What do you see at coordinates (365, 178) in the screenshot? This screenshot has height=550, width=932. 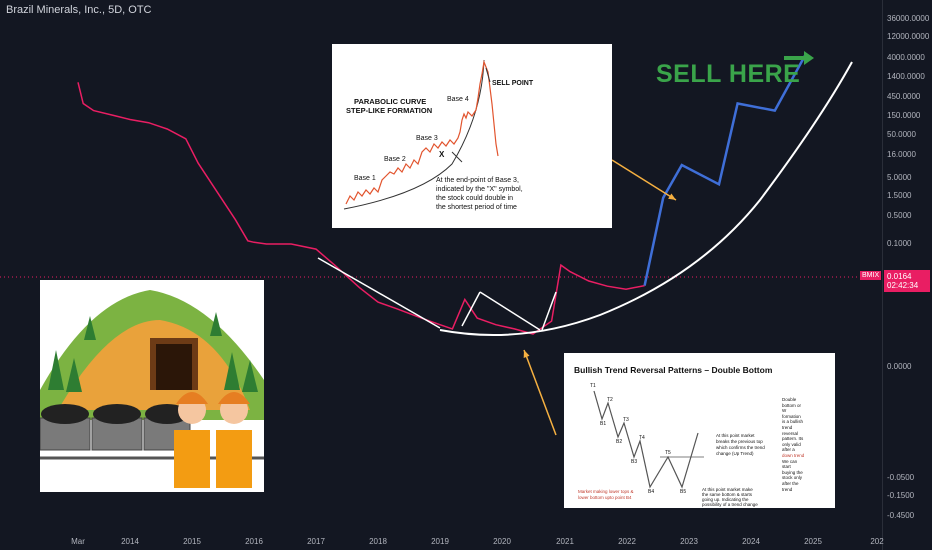 I see `base1-label: Base 1` at bounding box center [365, 178].